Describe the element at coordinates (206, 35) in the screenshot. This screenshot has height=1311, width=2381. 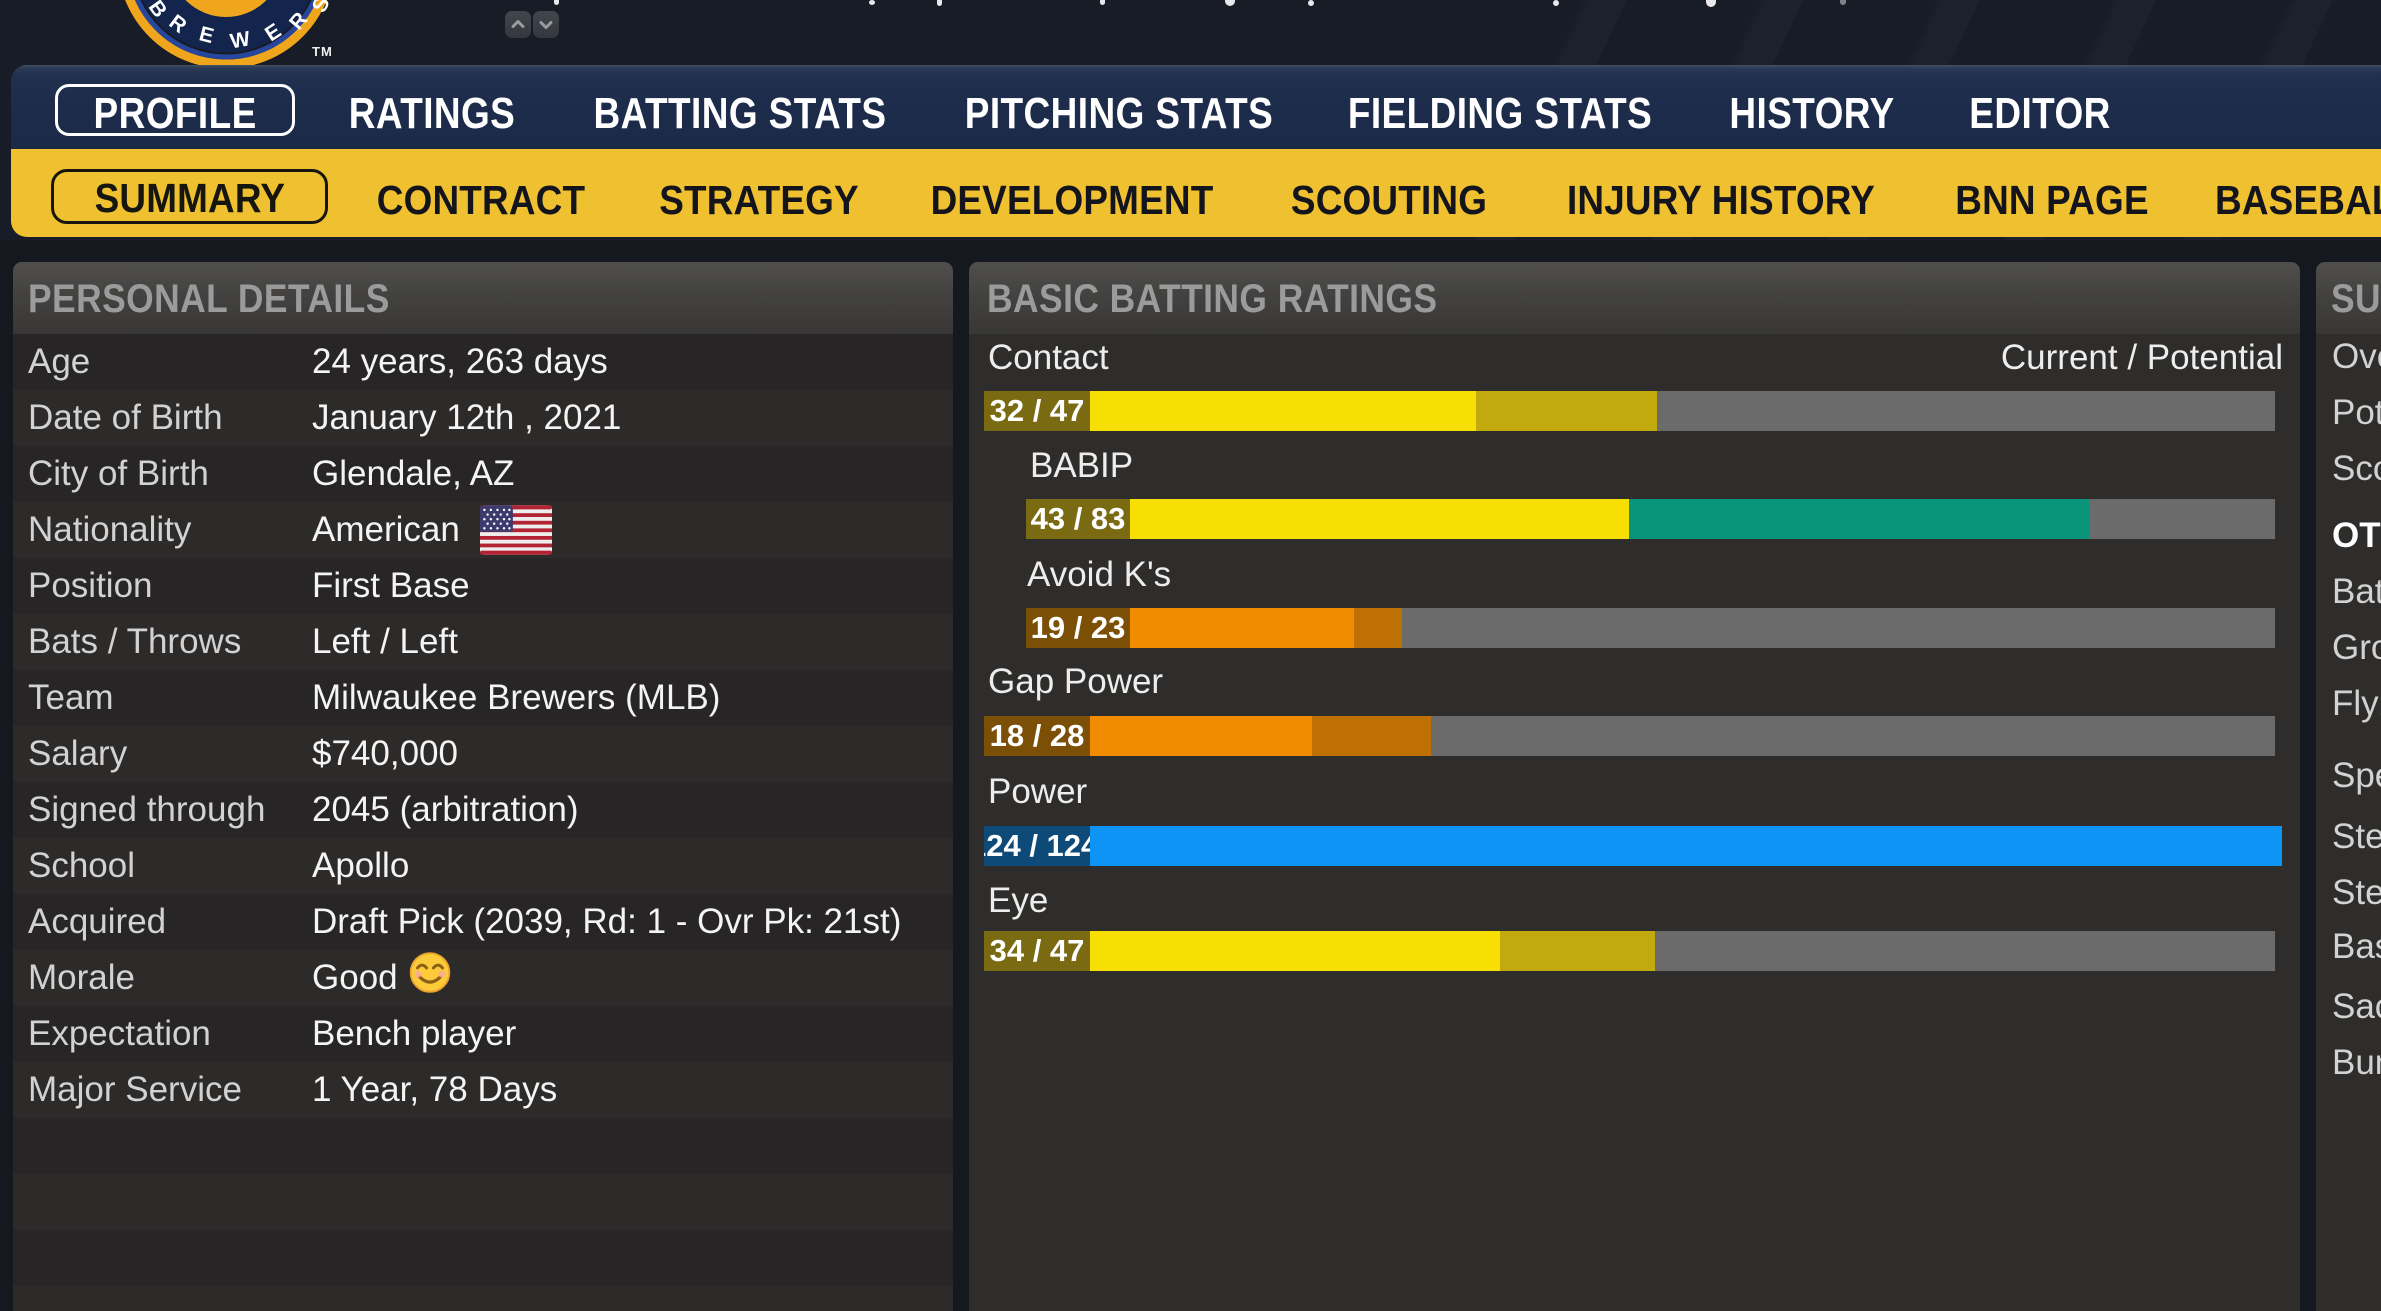
I see `svg-text: E` at that location.